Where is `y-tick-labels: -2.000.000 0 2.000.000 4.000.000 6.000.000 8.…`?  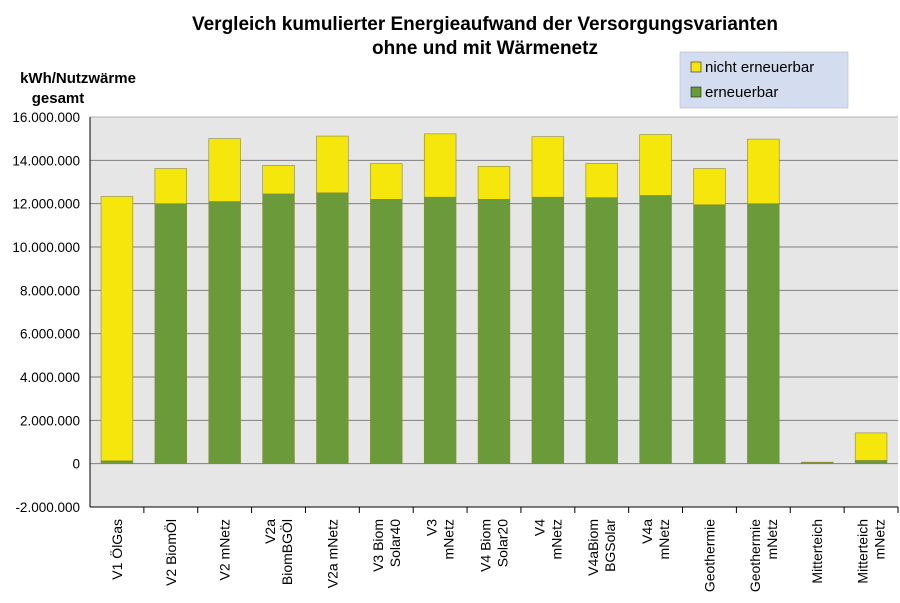
y-tick-labels: -2.000.000 0 2.000.000 4.000.000 6.000.000 8.… is located at coordinates (46, 312).